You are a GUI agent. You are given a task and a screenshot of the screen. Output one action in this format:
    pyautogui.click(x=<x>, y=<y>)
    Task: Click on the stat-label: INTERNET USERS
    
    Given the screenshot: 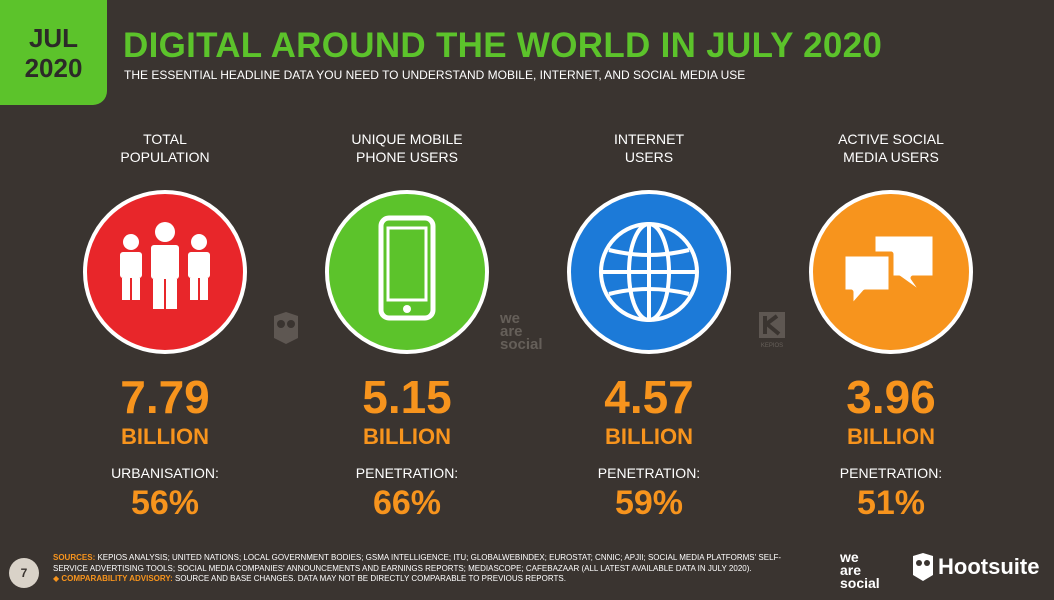 What is the action you would take?
    pyautogui.click(x=649, y=148)
    